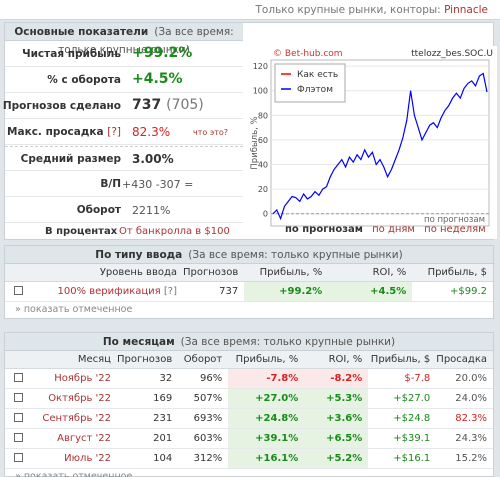 This screenshot has height=477, width=500. What do you see at coordinates (153, 159) in the screenshot?
I see `avg-stake-value: 3.00%` at bounding box center [153, 159].